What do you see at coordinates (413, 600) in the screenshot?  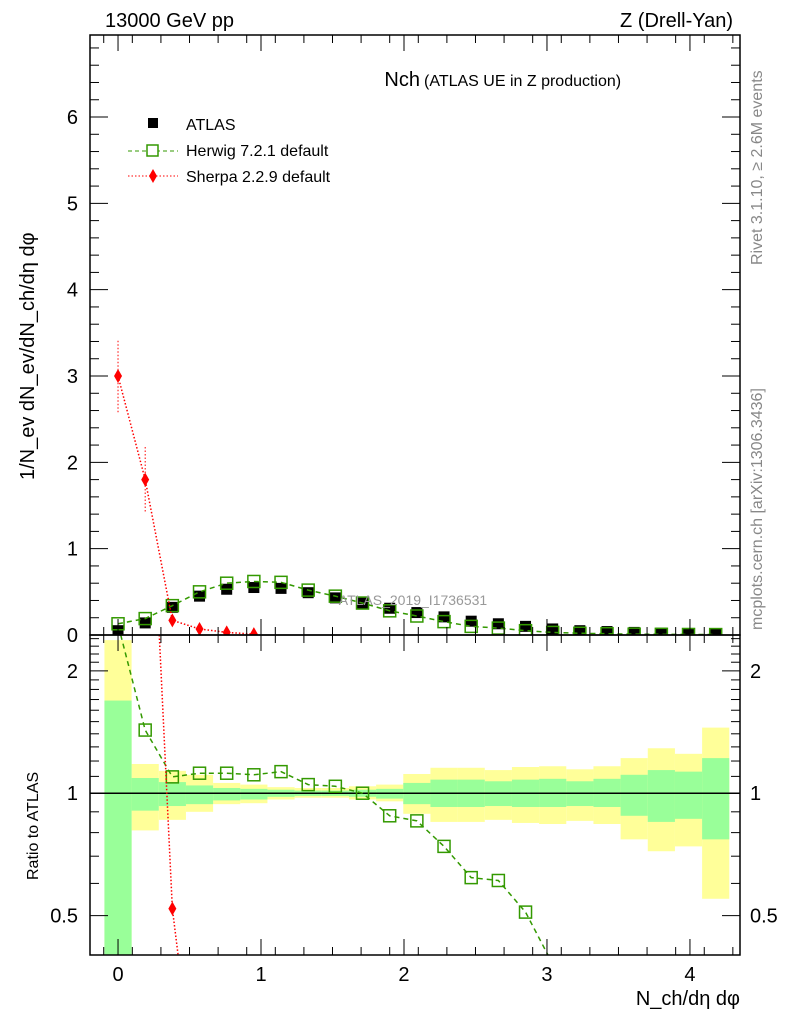 I see `analysis-watermark: ATLAS_2019_I1736531` at bounding box center [413, 600].